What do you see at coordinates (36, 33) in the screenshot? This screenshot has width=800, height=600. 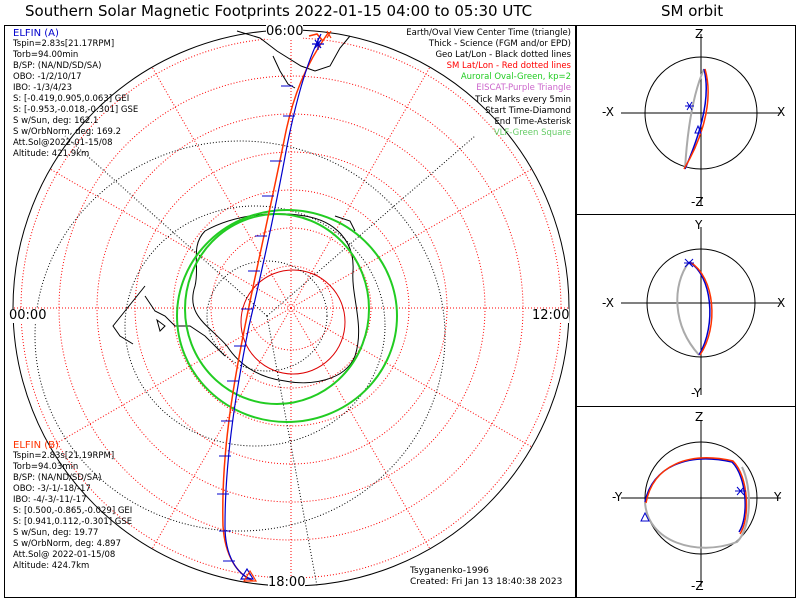 I see `elfin-a-name: ELFIN (A)` at bounding box center [36, 33].